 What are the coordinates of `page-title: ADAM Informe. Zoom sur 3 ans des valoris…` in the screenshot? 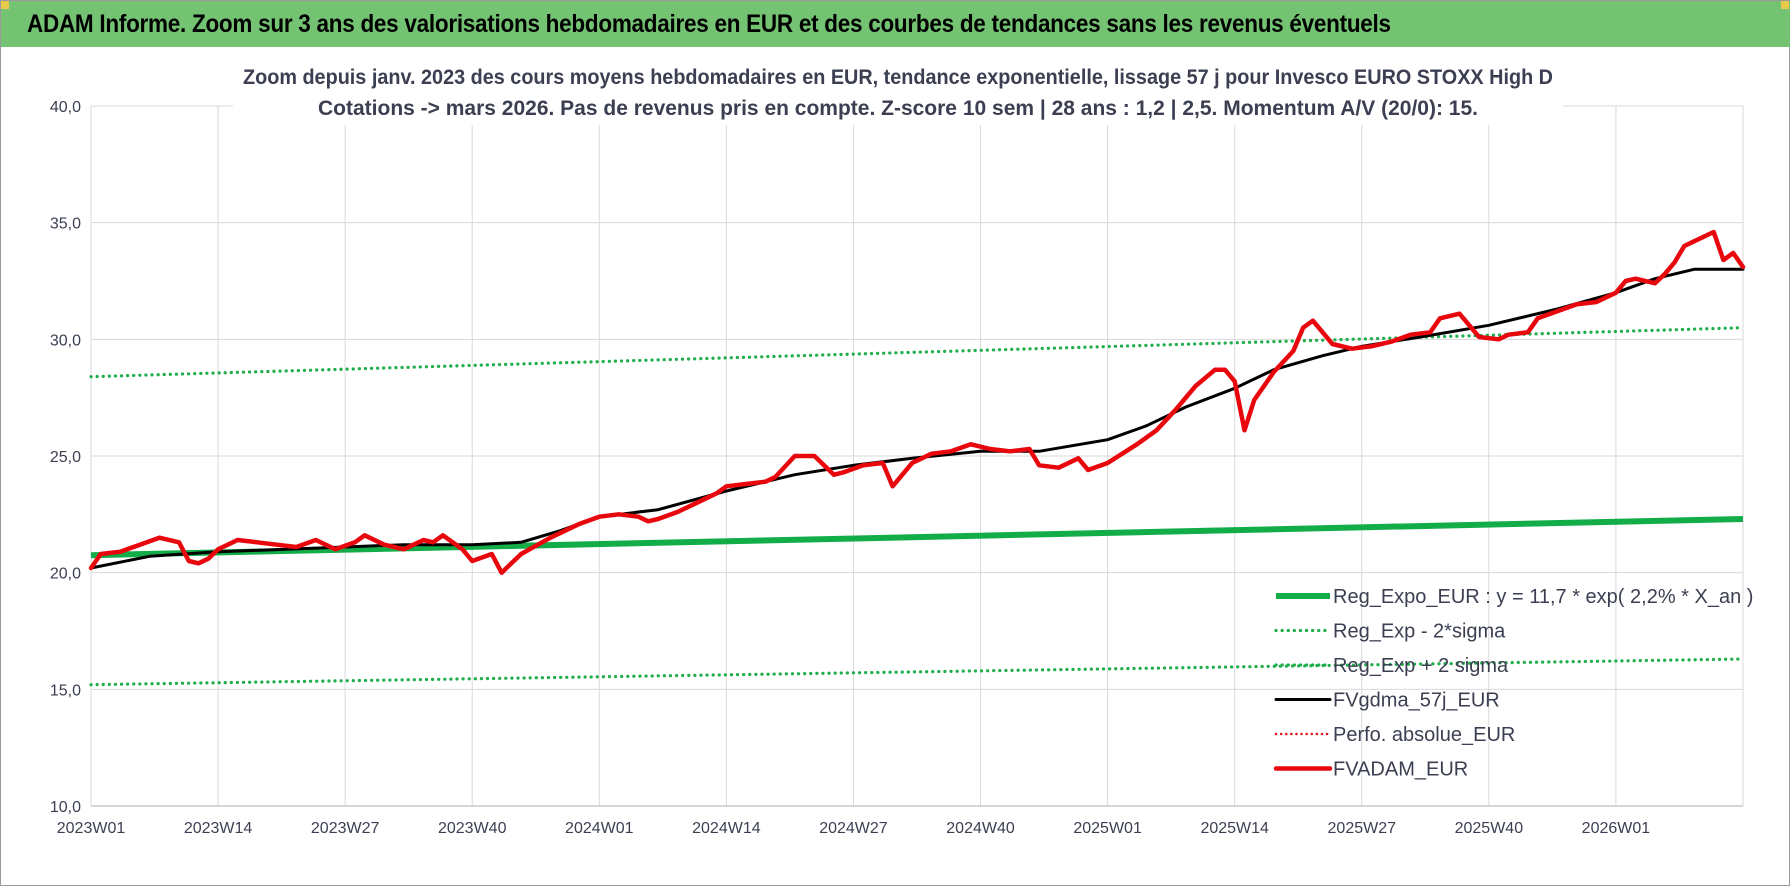 It's located at (709, 23).